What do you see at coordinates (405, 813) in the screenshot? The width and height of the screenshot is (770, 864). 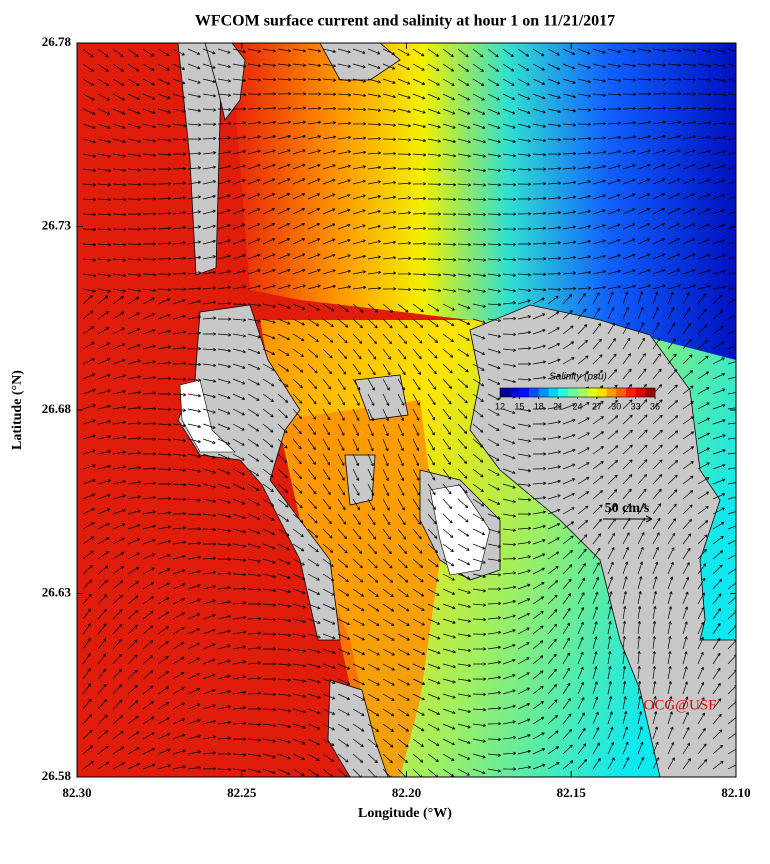 I see `x-axis-title: Longitude (°W)` at bounding box center [405, 813].